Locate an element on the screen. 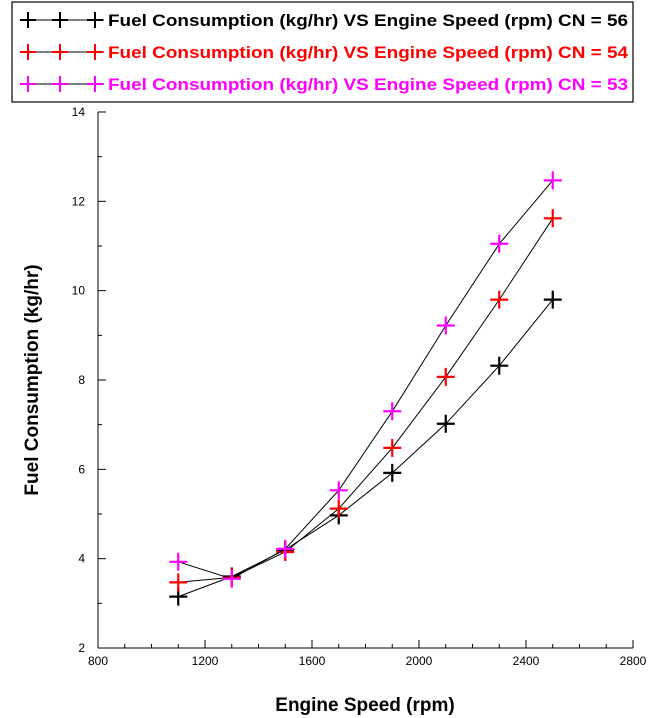 This screenshot has height=718, width=651. legend-box is located at coordinates (322, 52).